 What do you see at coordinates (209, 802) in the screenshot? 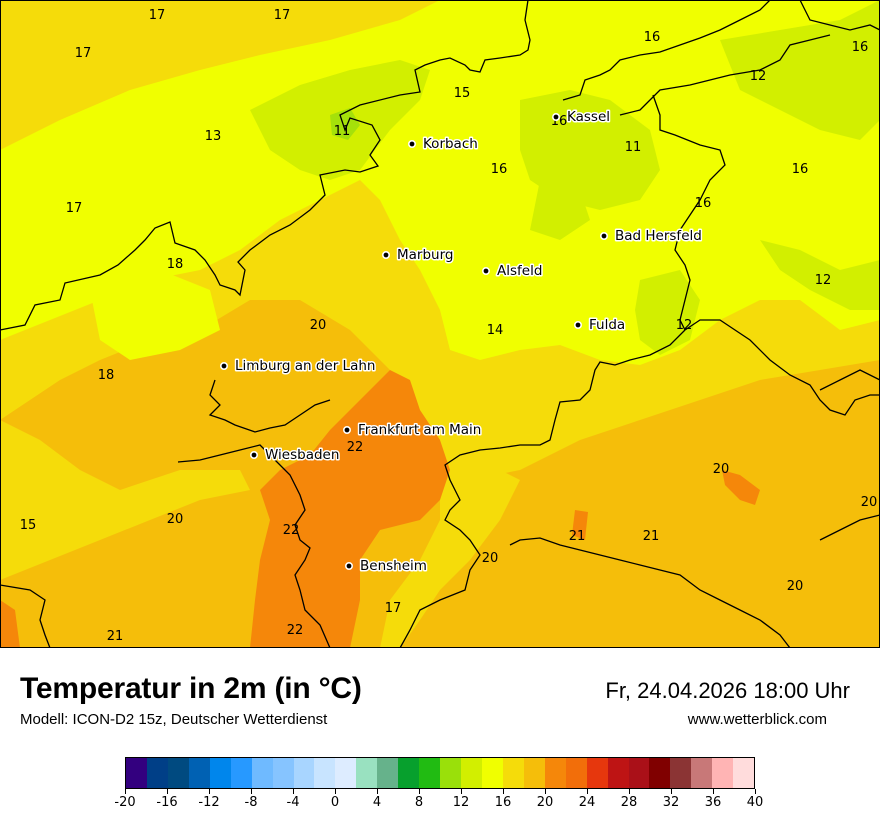
I see `legend-tick-label: -12` at bounding box center [209, 802].